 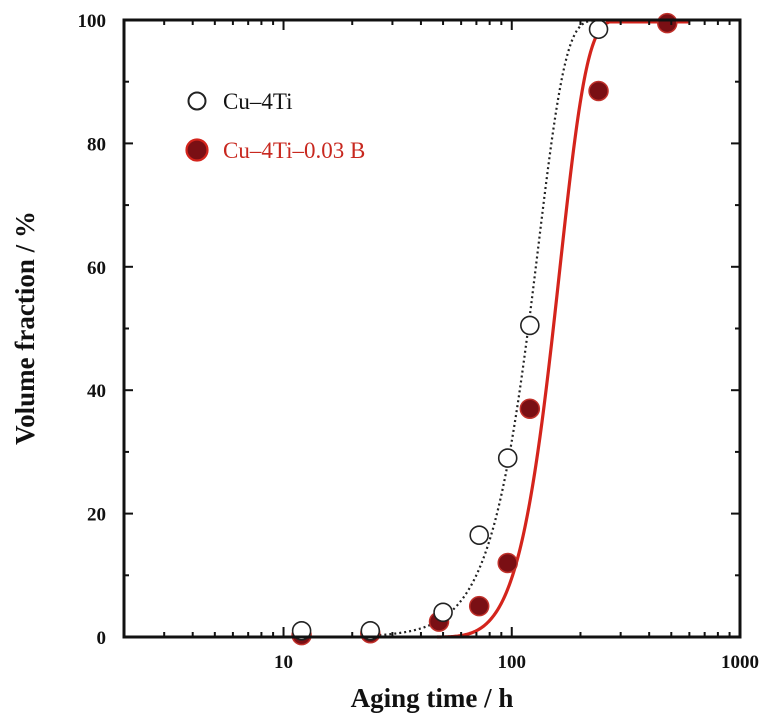 What do you see at coordinates (96, 144) in the screenshot?
I see `y-tick-label: 80` at bounding box center [96, 144].